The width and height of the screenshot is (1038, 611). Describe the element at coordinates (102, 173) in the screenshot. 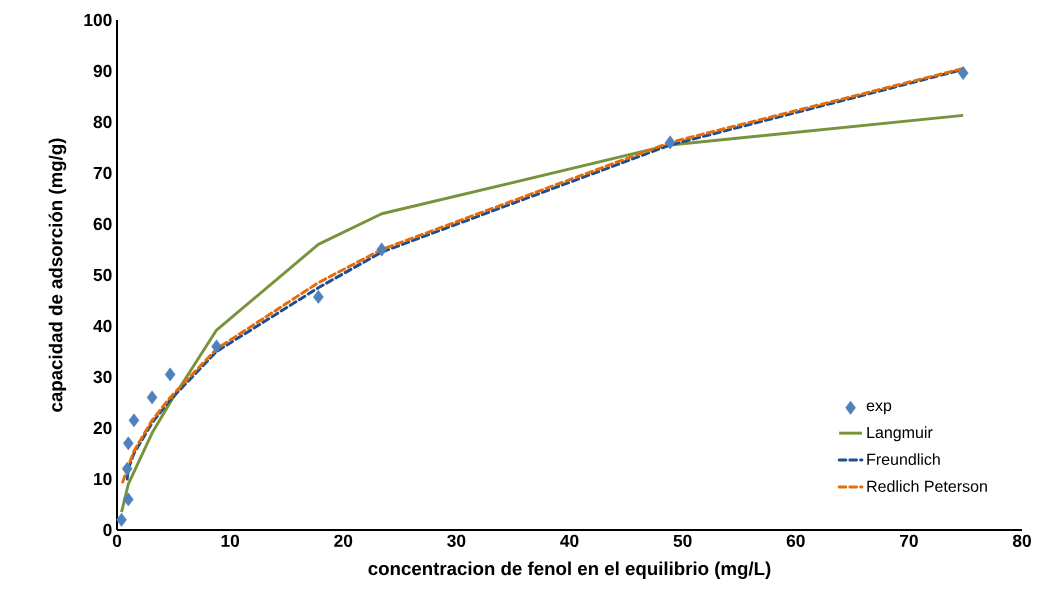

I see `y-tick-label: 70` at that location.